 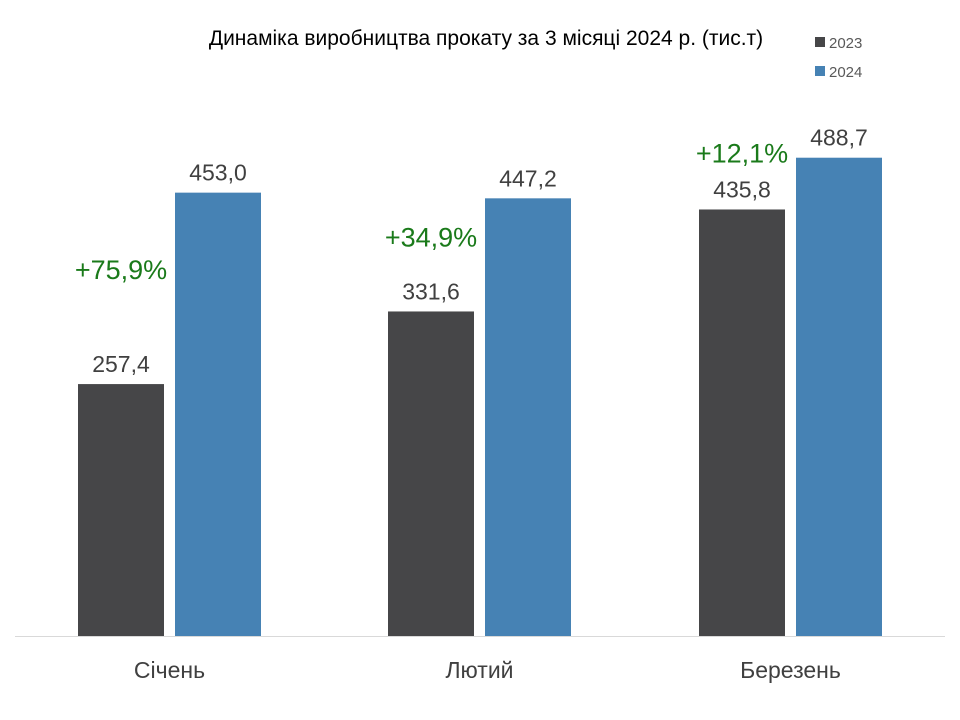 I want to click on legend-label-2024: 2024, so click(x=845, y=72).